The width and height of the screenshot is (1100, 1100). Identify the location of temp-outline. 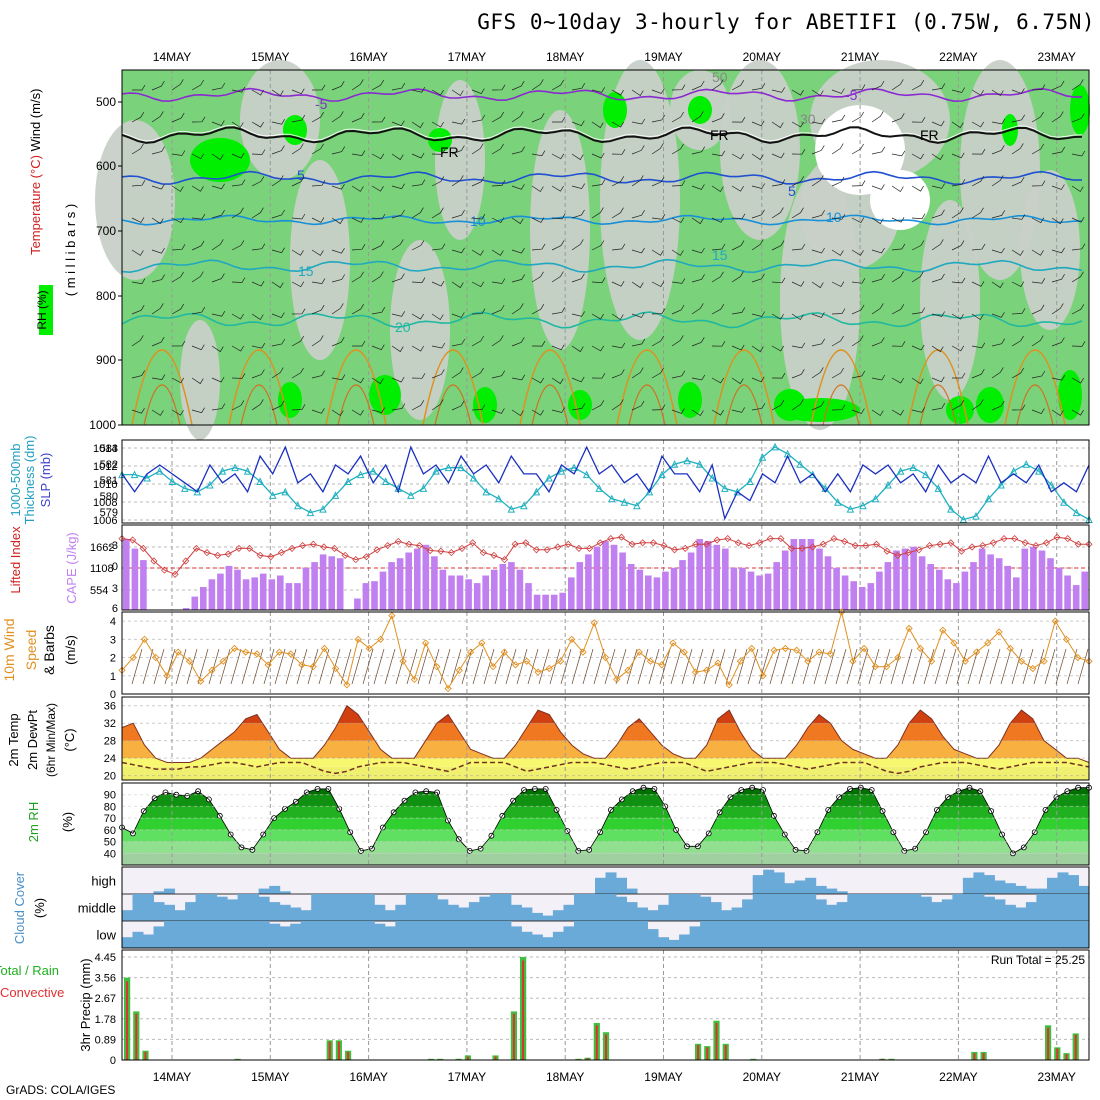
(605, 742).